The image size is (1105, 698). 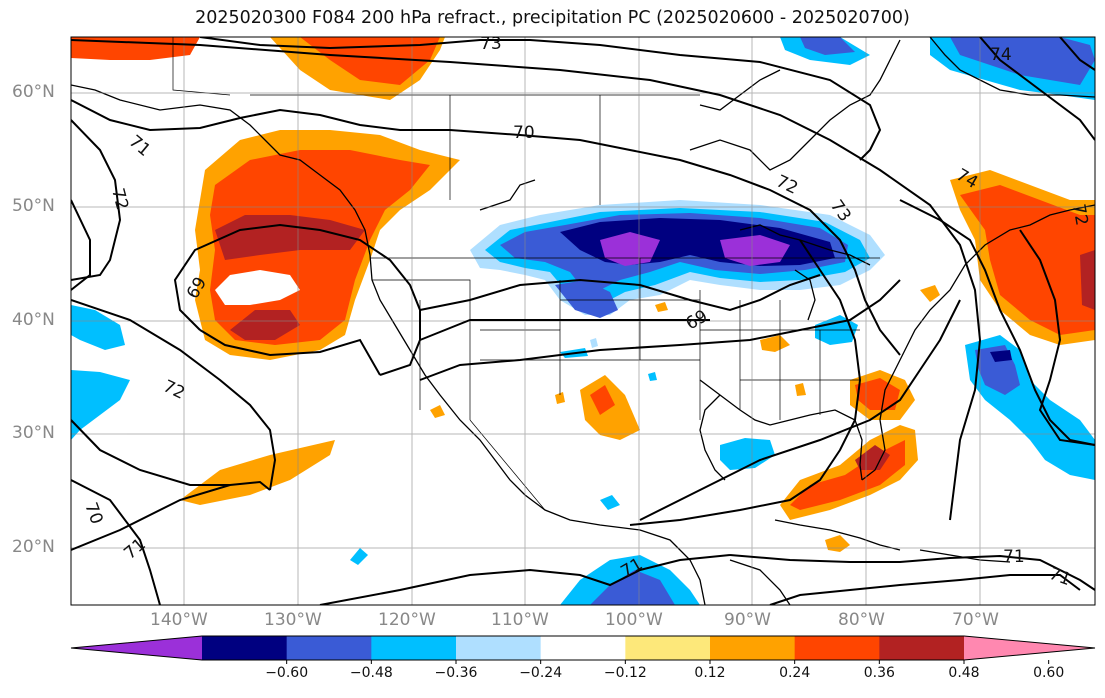 I want to click on lon-tick-label: 110°W, so click(x=520, y=620).